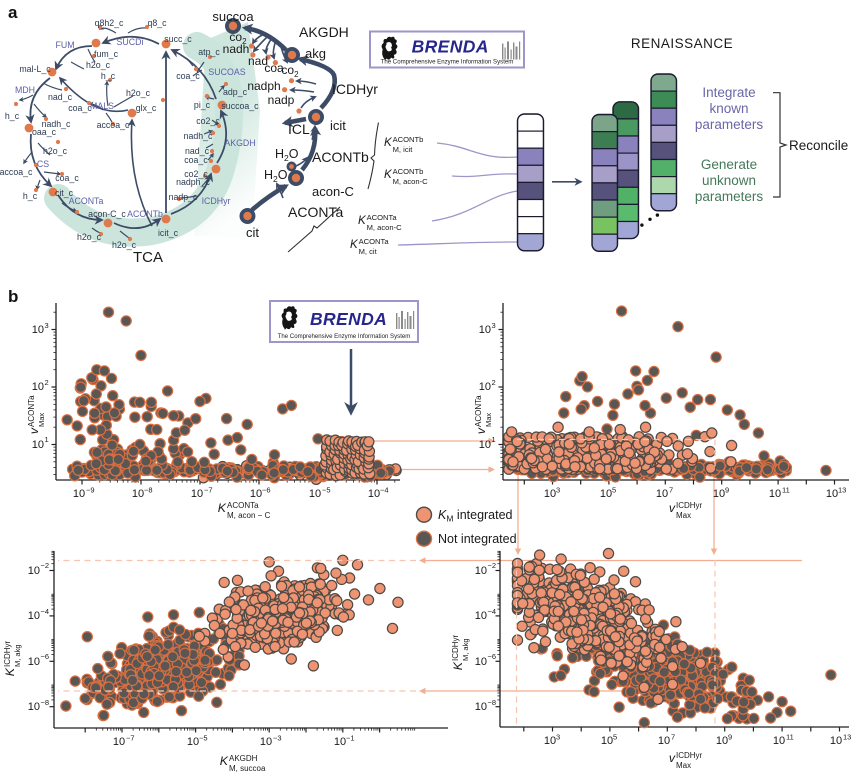 The image size is (861, 779). What do you see at coordinates (56, 124) in the screenshot?
I see `svg-text: nadh_c` at bounding box center [56, 124].